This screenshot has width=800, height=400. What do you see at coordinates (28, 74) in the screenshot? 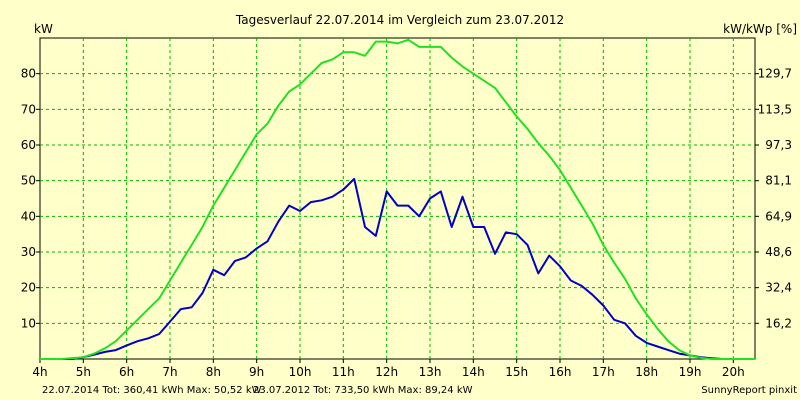
I see `y-tick-label-left: 80` at bounding box center [28, 74].